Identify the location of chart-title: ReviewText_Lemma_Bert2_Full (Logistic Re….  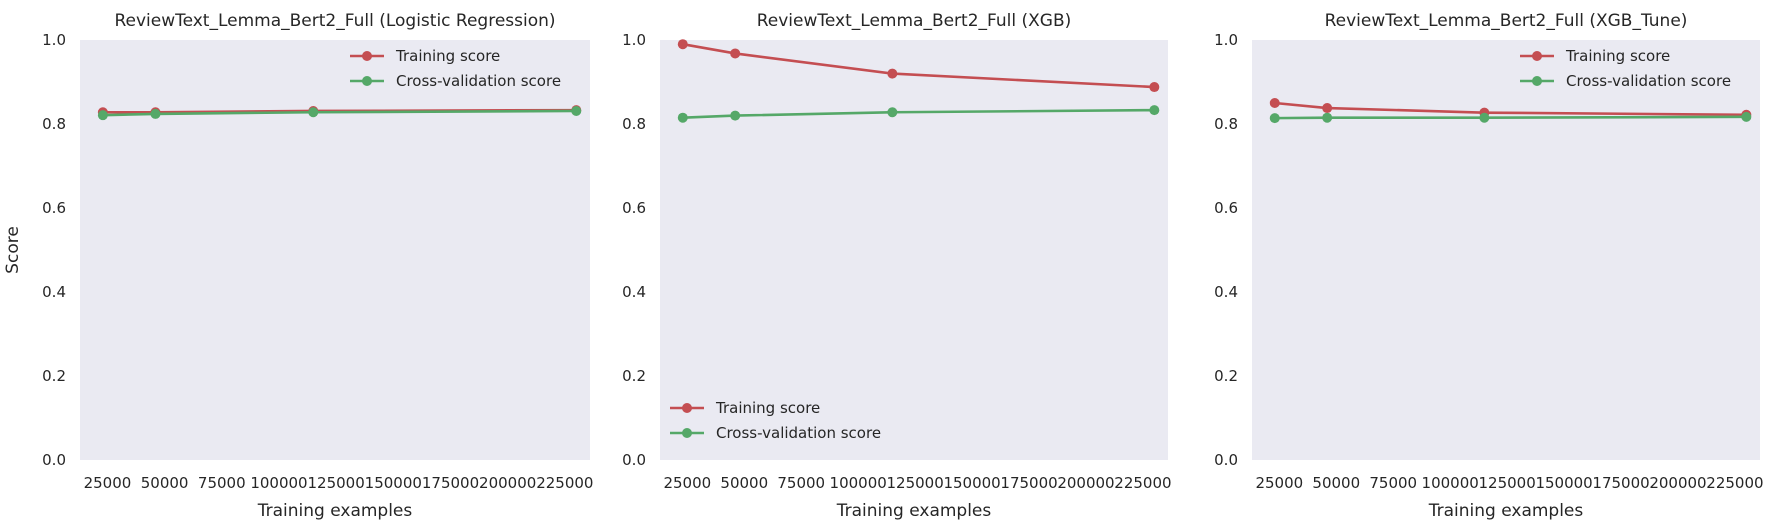
(334, 21).